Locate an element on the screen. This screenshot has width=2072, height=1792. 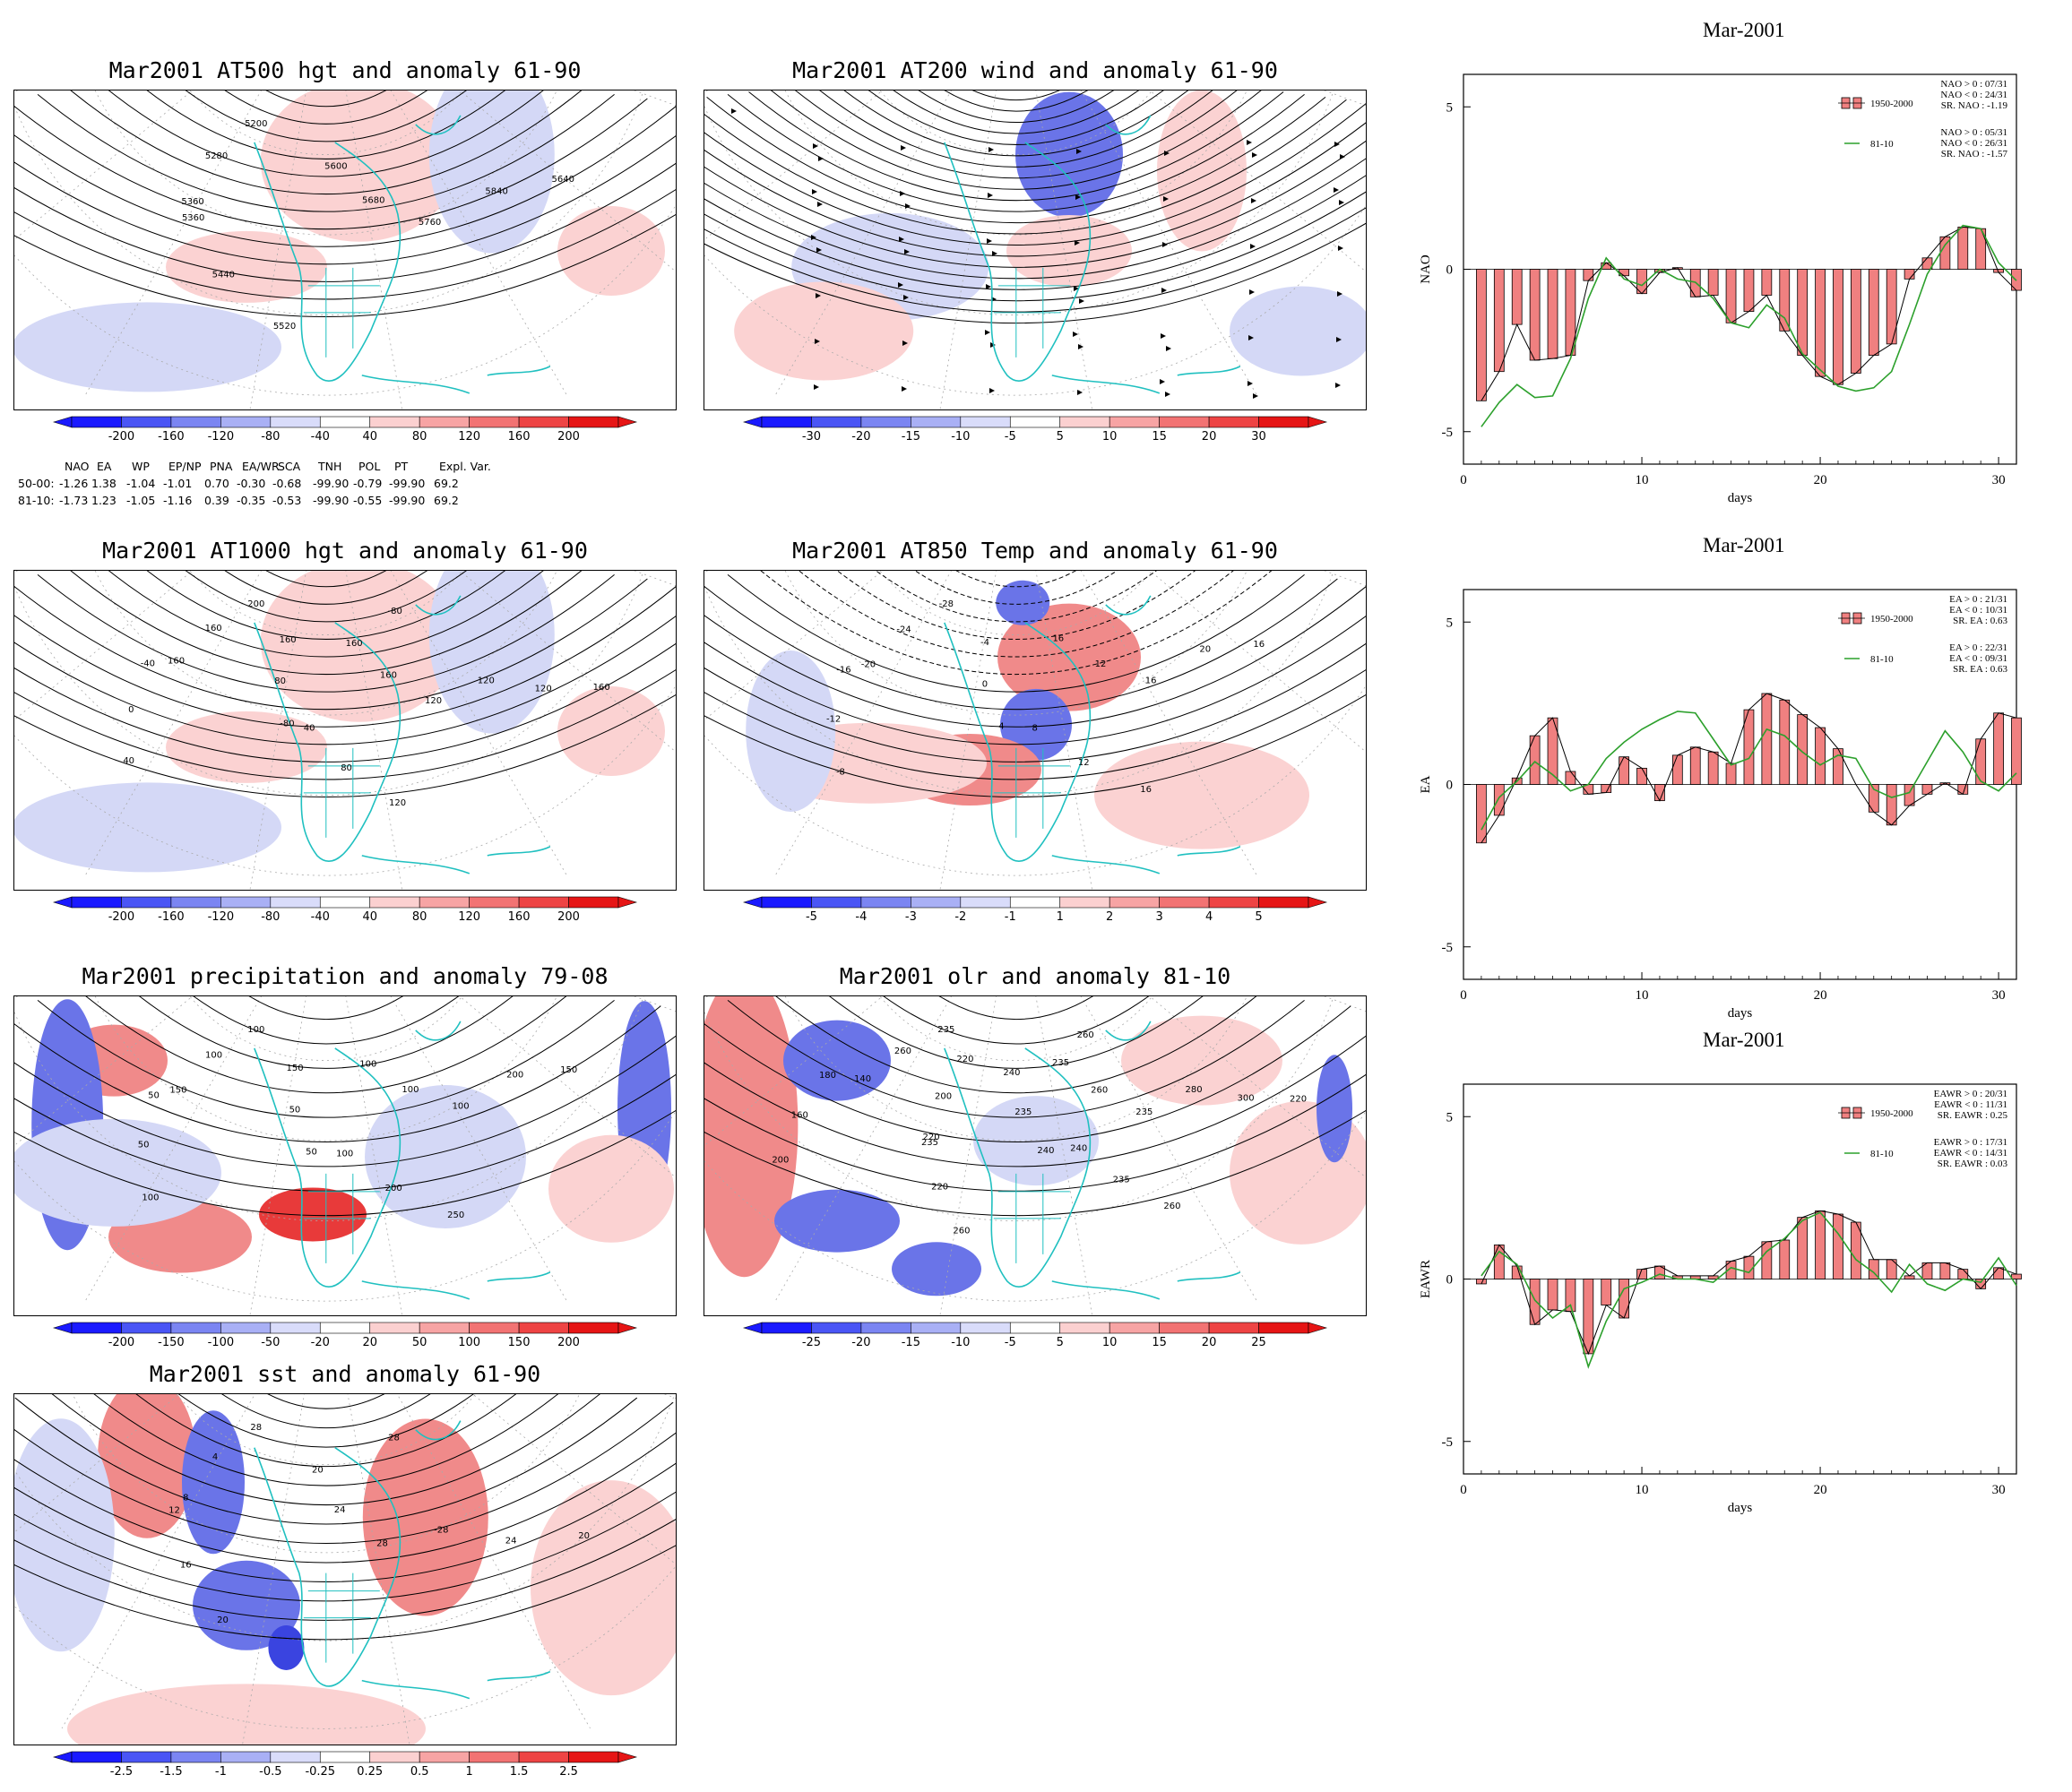
colorbar-label: 10 is located at coordinates (1109, 1342).